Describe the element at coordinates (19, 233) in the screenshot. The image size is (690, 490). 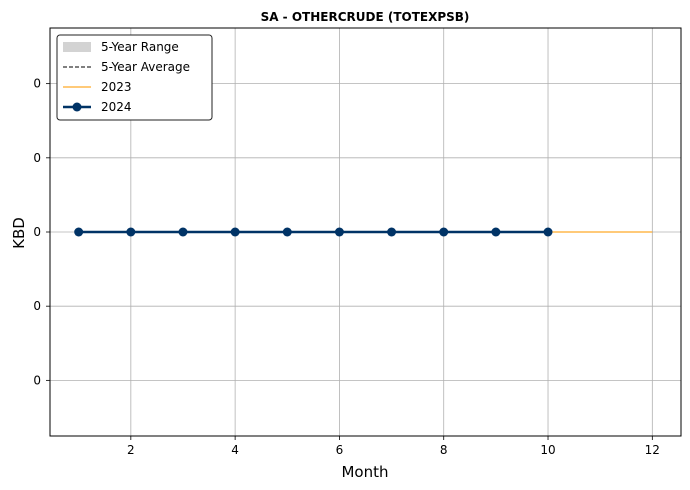
I see `y-axis-label: KBD` at that location.